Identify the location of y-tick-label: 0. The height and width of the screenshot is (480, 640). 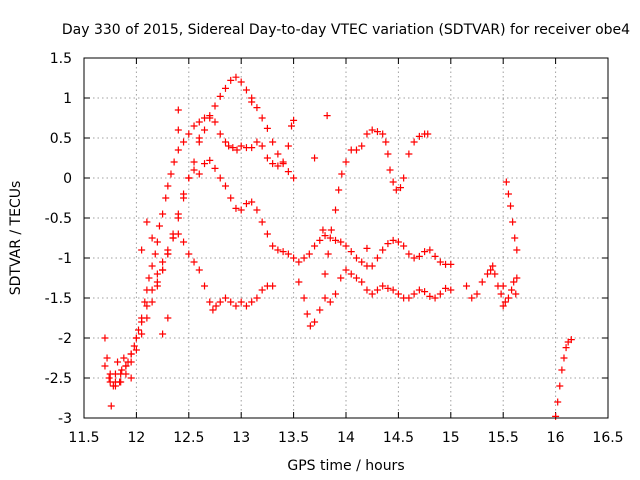
(67, 179).